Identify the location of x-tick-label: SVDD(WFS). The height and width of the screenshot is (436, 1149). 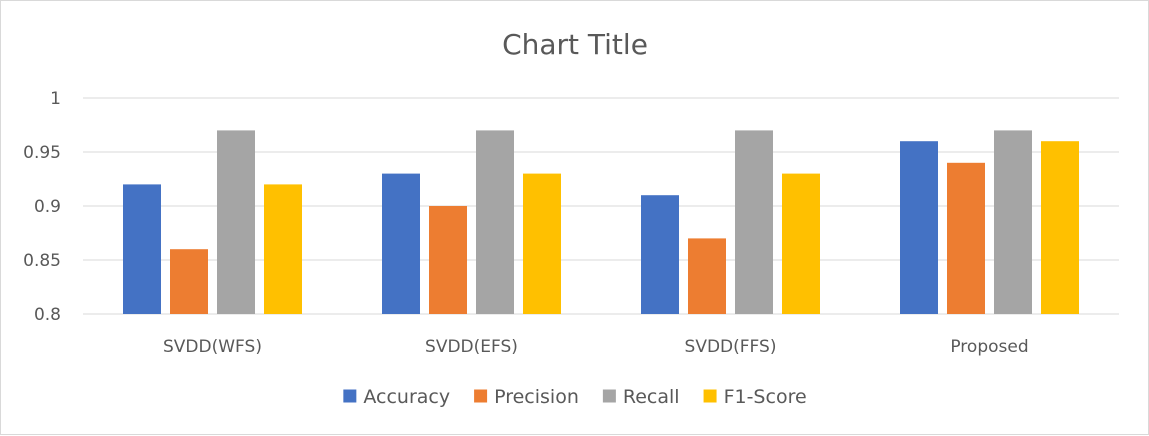
(212, 347).